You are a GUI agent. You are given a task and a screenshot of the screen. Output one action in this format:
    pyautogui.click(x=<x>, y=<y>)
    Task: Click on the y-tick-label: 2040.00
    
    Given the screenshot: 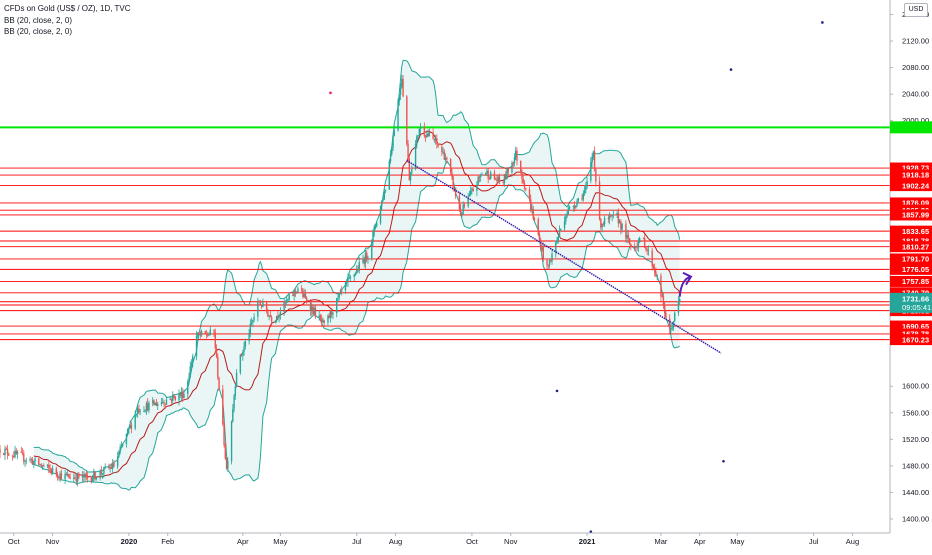 What is the action you would take?
    pyautogui.click(x=915, y=94)
    